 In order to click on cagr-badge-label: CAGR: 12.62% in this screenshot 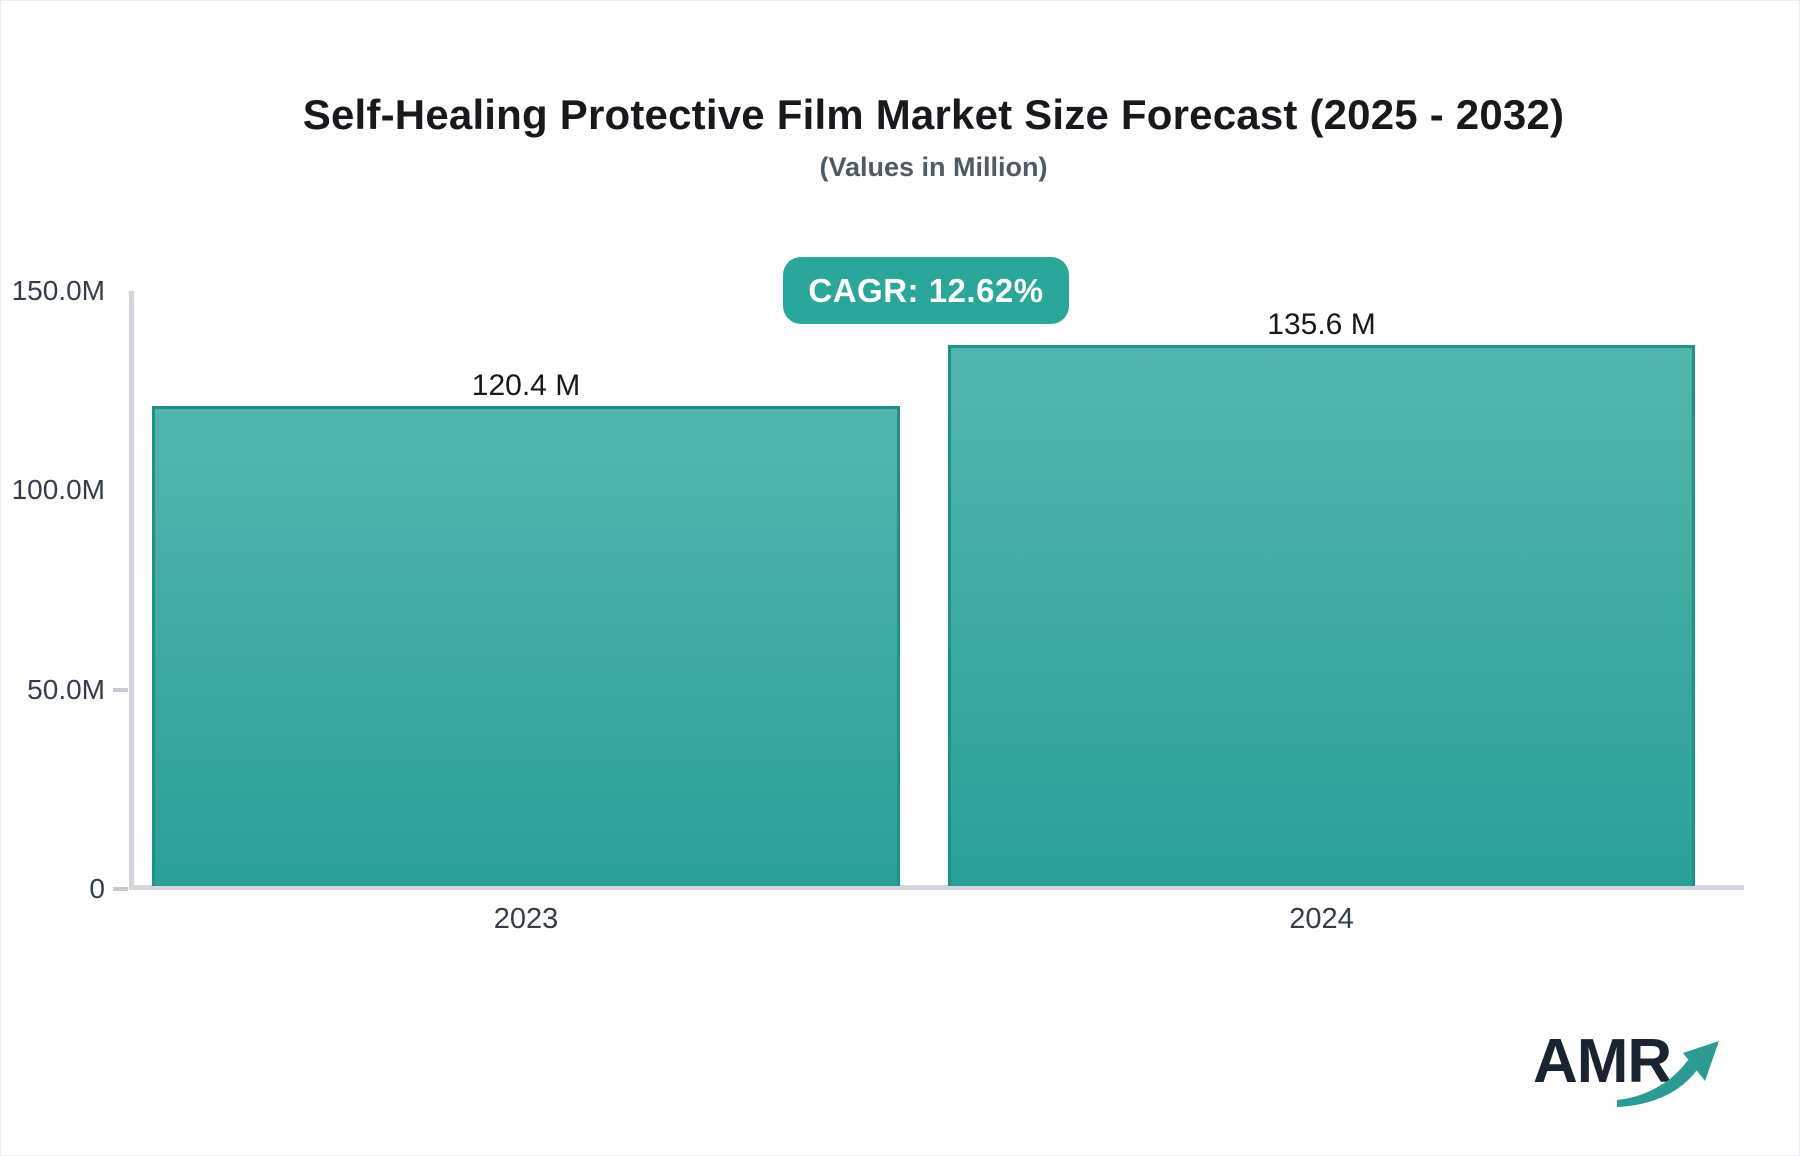, I will do `click(926, 290)`.